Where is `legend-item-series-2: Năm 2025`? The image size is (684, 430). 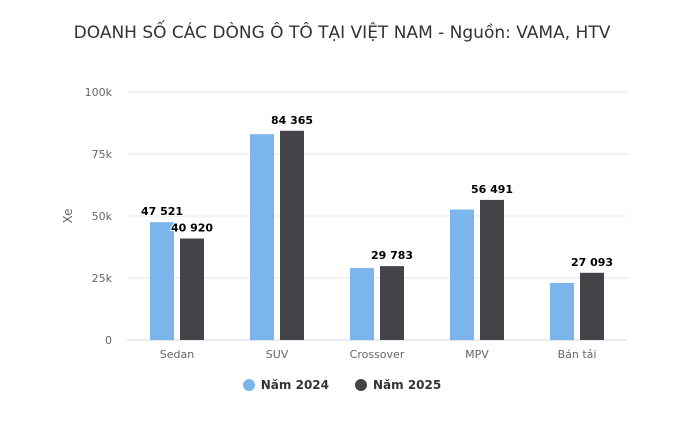
legend-item-series-2: Năm 2025 is located at coordinates (398, 385).